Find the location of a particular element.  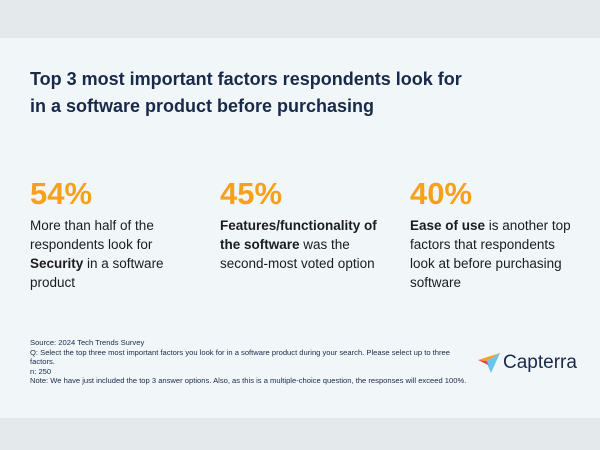

stat-figure: 40% is located at coordinates (441, 193).